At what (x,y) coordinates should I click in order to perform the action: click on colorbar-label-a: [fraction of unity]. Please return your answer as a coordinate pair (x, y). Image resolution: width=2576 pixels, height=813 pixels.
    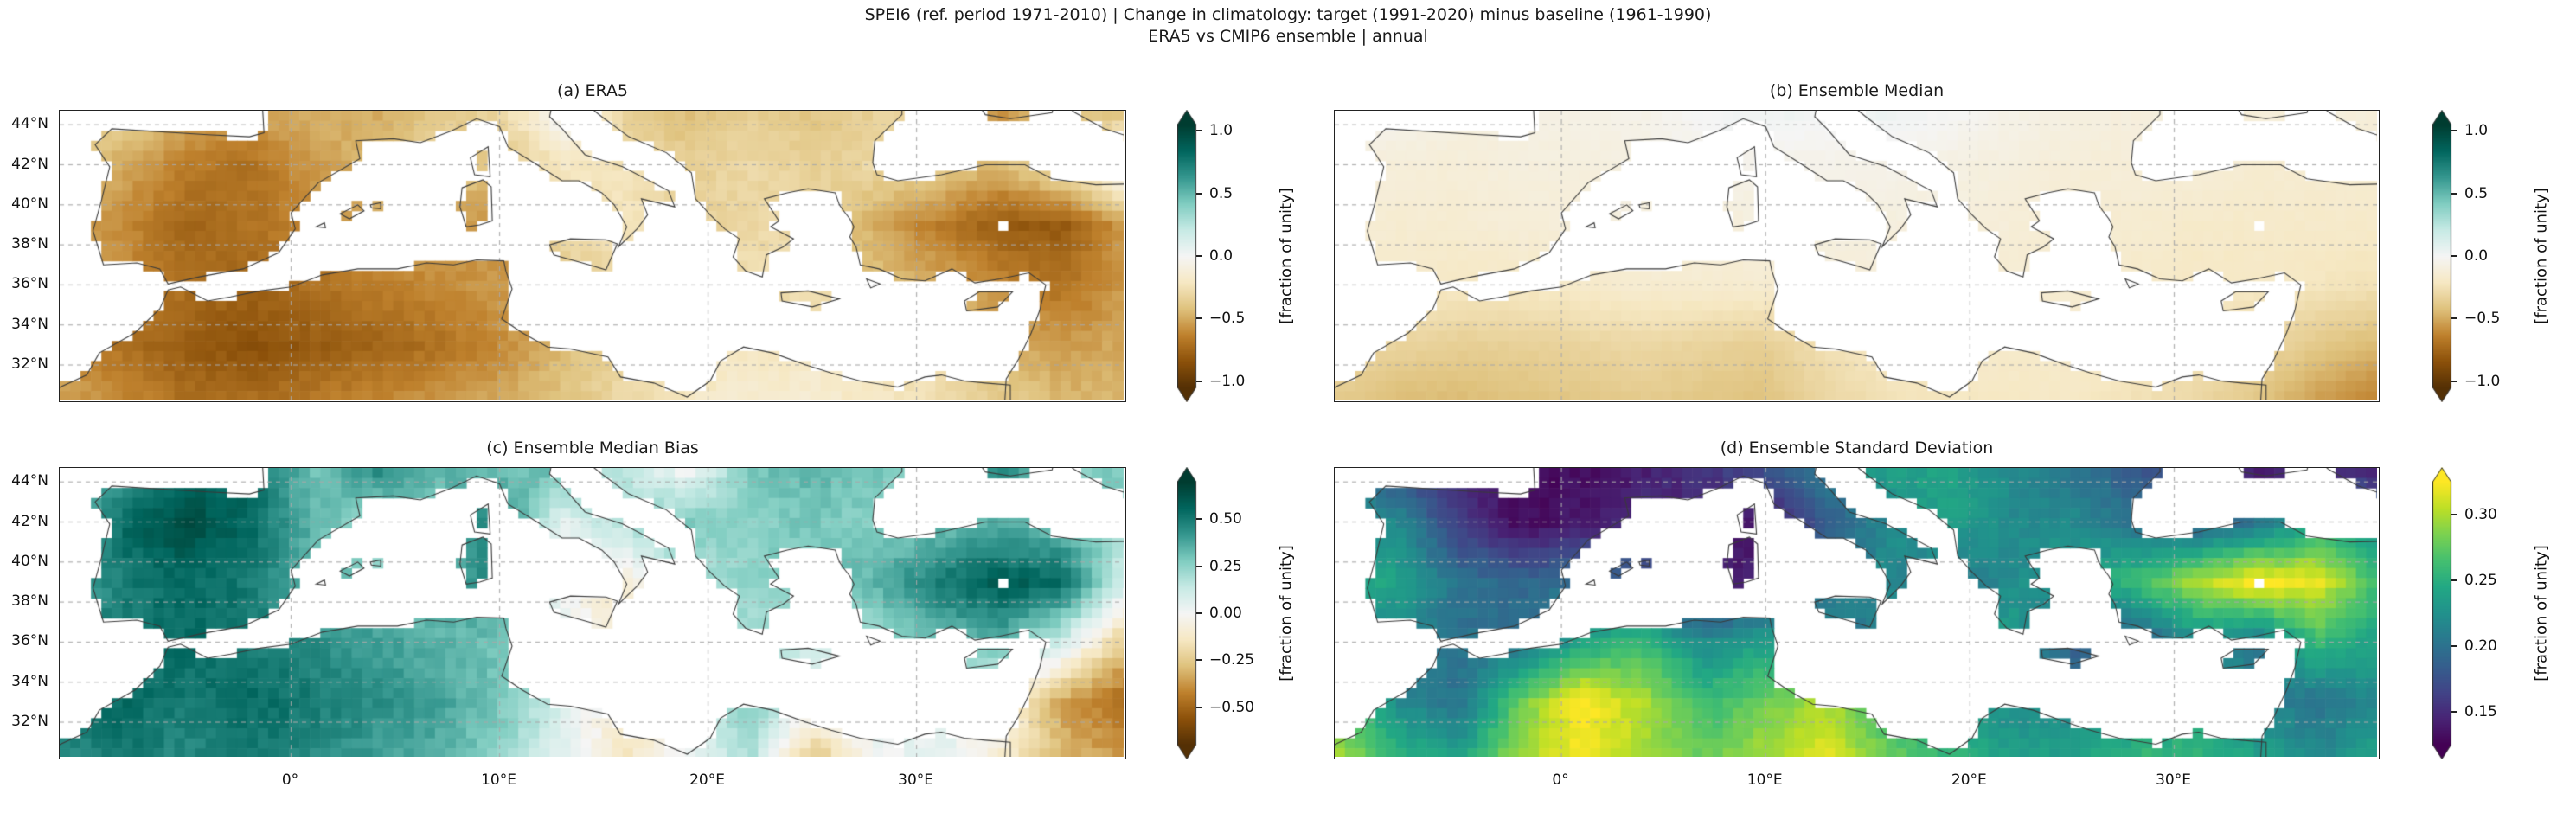
    Looking at the image, I should click on (1286, 256).